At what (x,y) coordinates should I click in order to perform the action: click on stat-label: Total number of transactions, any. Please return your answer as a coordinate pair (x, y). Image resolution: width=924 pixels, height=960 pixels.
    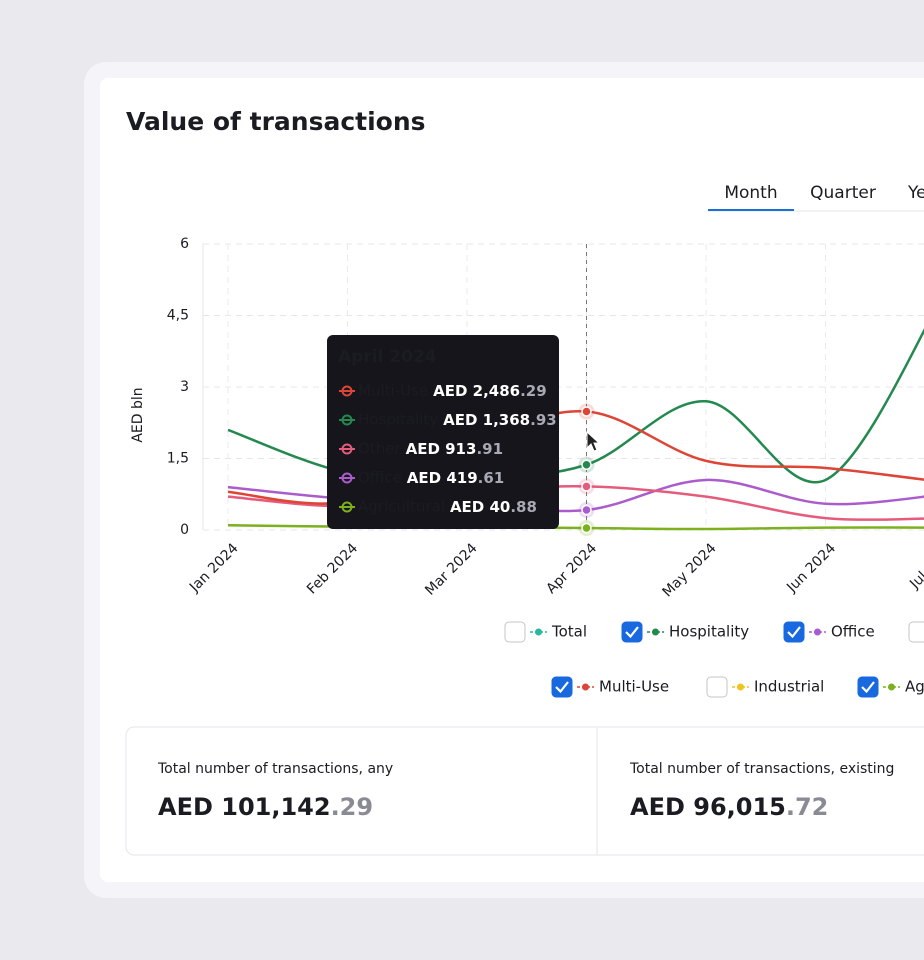
    Looking at the image, I should click on (275, 769).